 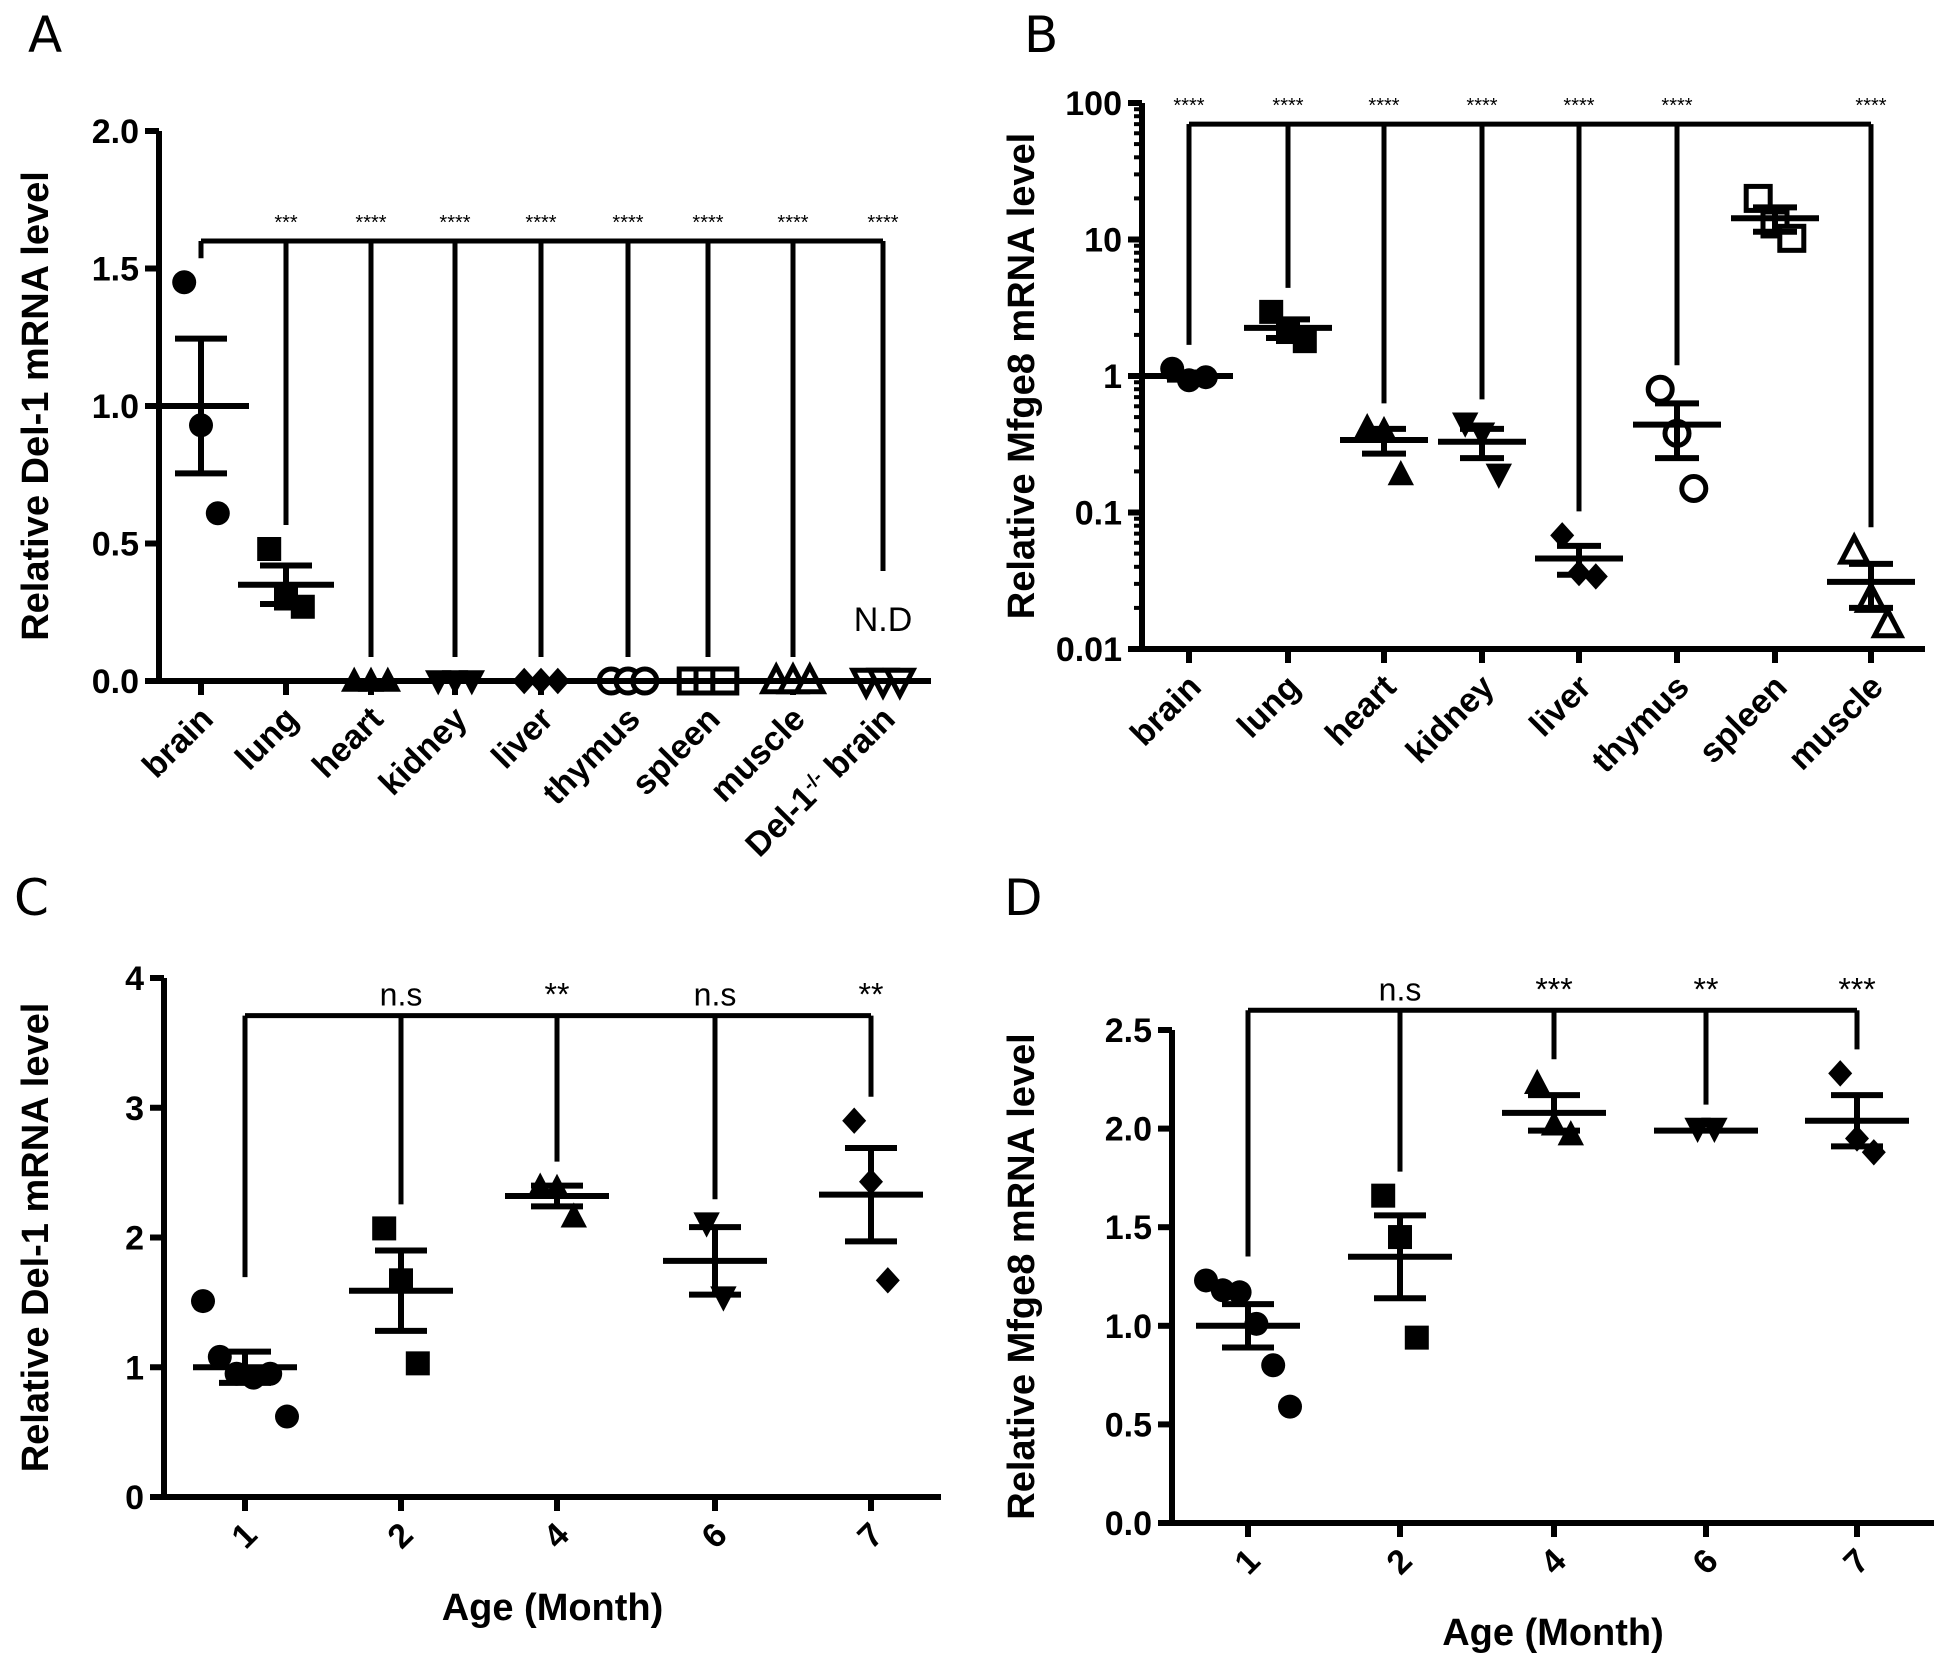 I want to click on not-detected-label: N.D, so click(x=883, y=620).